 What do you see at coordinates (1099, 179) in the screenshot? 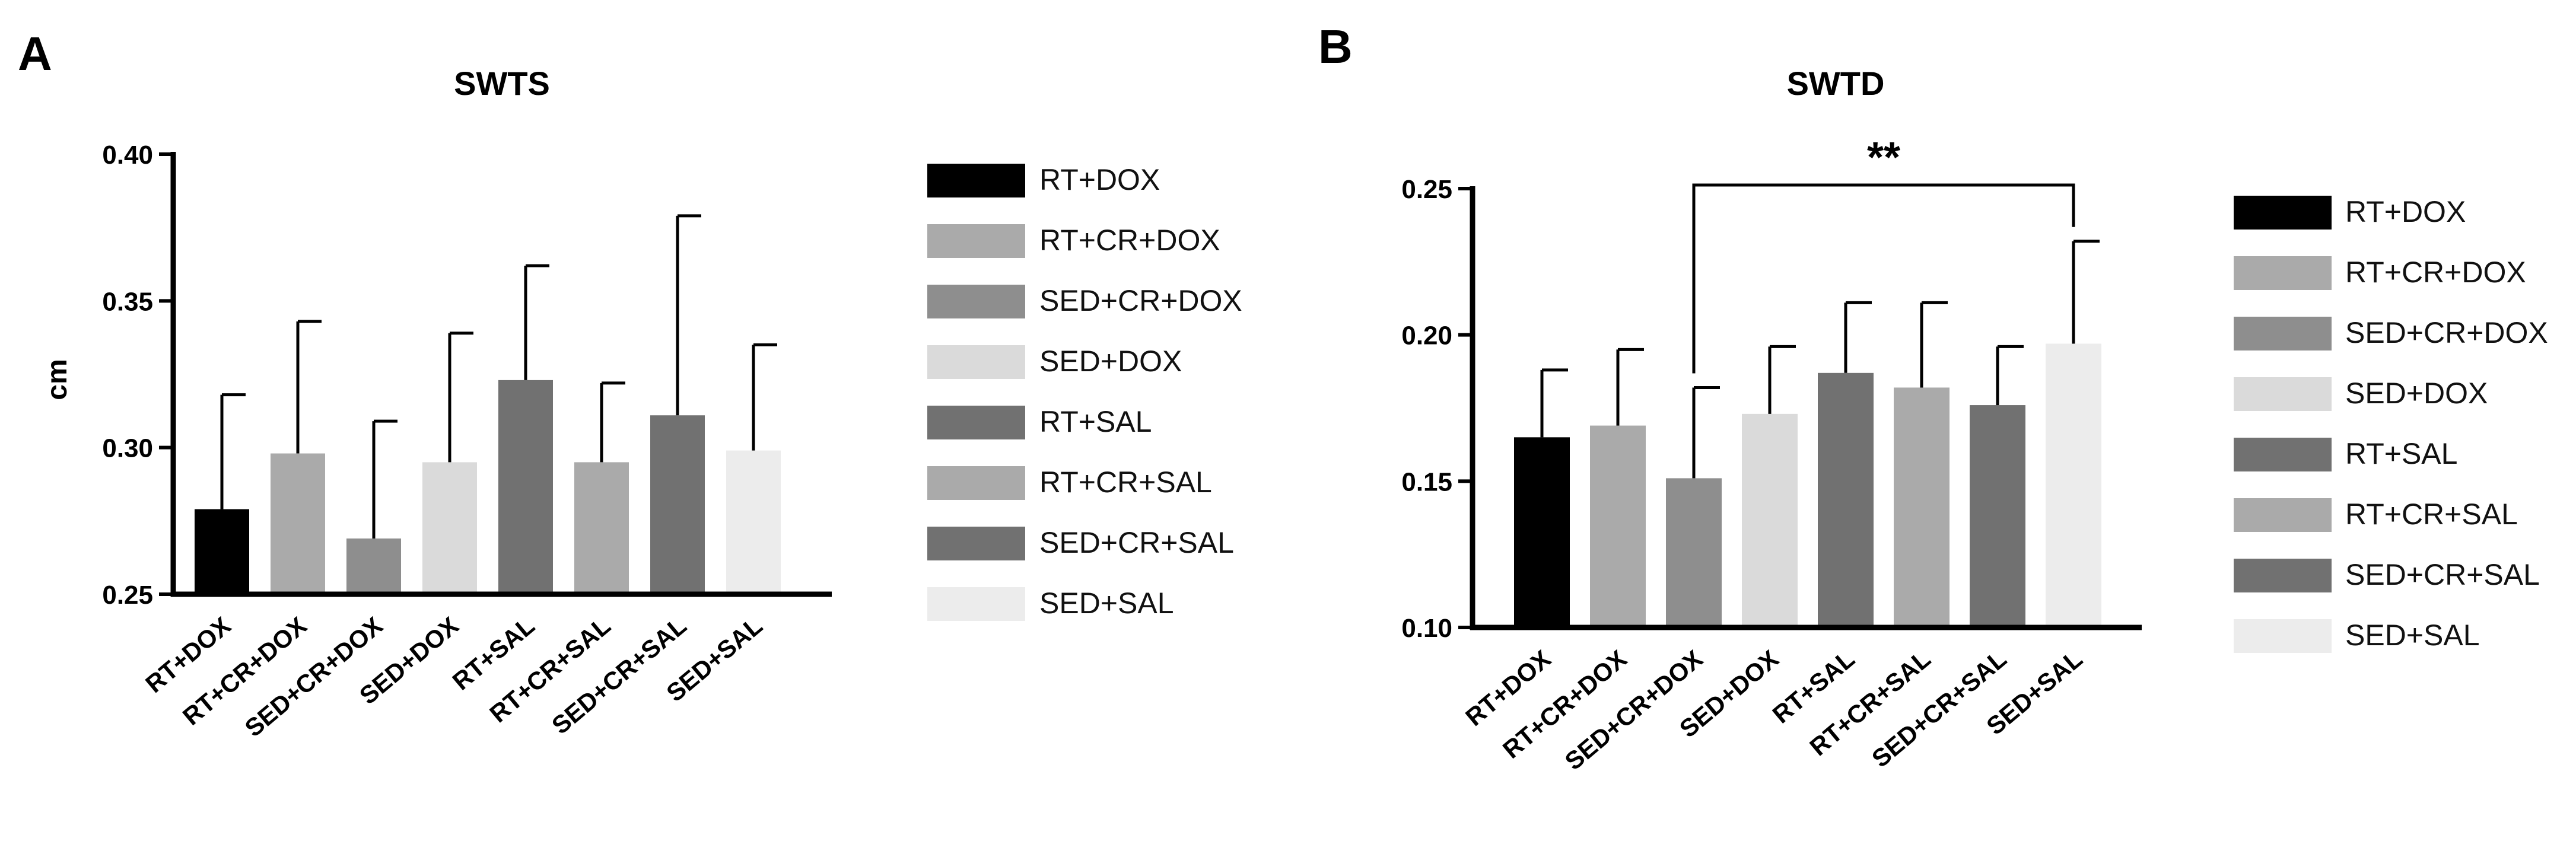
I see `panel-a-legend-label-0: RT+DOX` at bounding box center [1099, 179].